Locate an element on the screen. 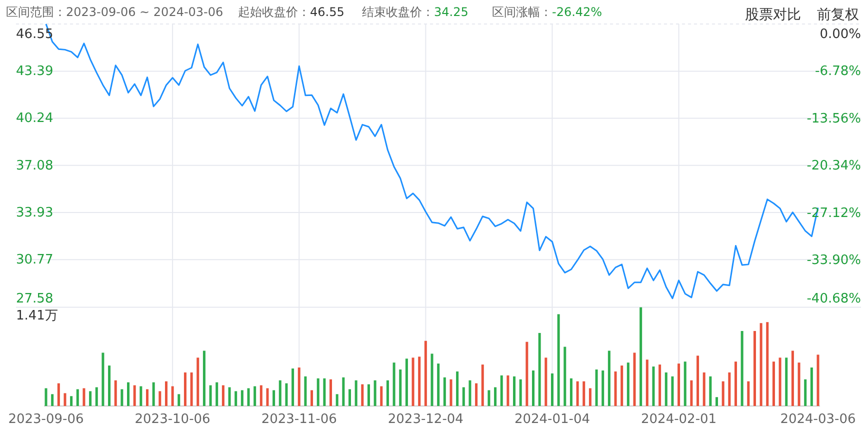 This screenshot has width=865, height=430. x-tick-label: 2024-03-06 is located at coordinates (818, 419).